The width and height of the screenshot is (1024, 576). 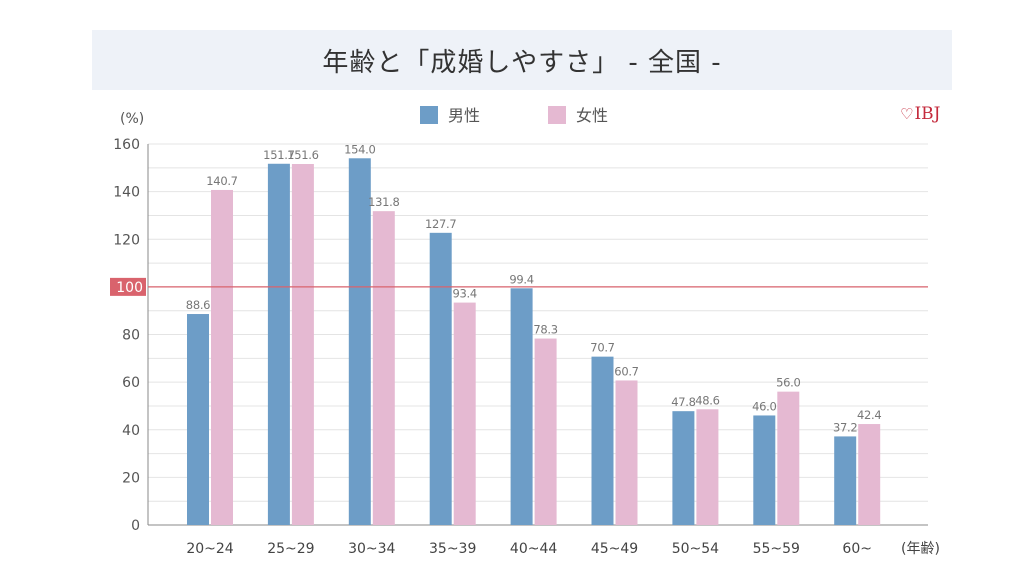 I want to click on x-tick-label: 45~49, so click(x=614, y=549).